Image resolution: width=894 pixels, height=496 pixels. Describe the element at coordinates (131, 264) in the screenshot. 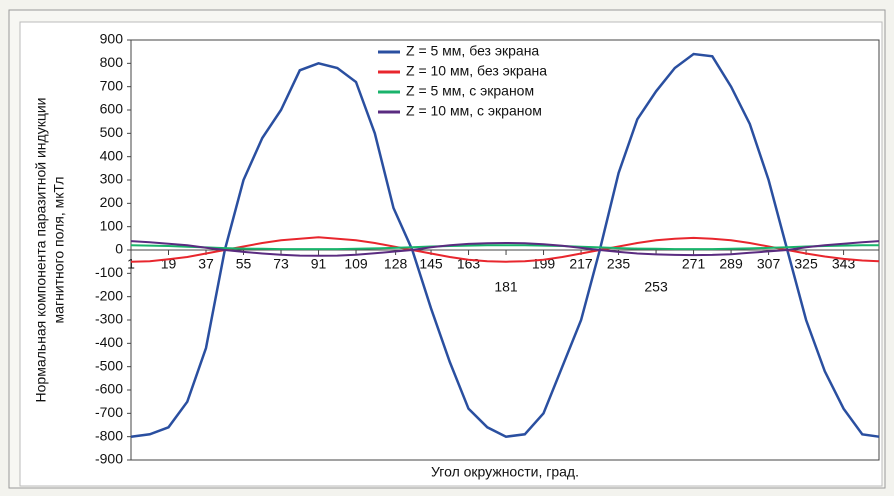

I see `x-tick-label: 1` at that location.